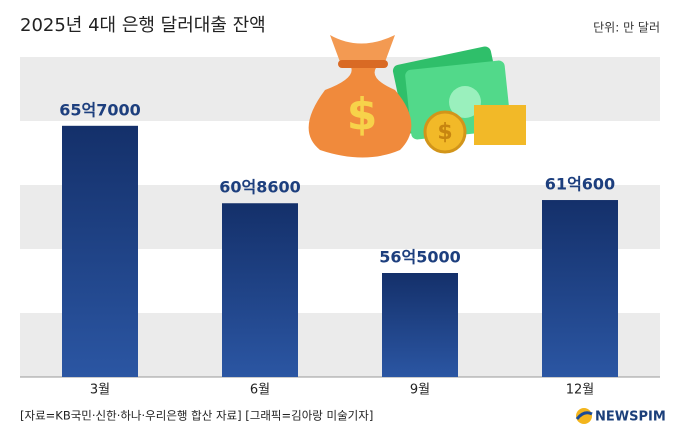 The width and height of the screenshot is (680, 442). Describe the element at coordinates (143, 25) in the screenshot. I see `chart-title: 2025년 4대 은행 달러대출 잔액` at that location.